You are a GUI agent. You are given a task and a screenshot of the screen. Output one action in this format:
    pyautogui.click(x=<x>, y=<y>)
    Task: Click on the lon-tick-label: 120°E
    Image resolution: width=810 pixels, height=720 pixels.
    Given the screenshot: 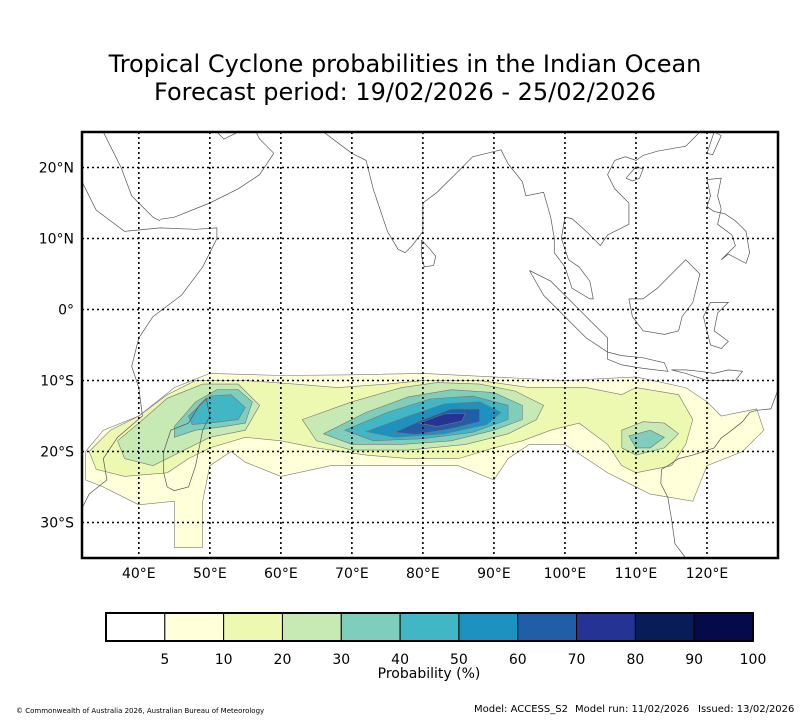 What is the action you would take?
    pyautogui.click(x=707, y=574)
    